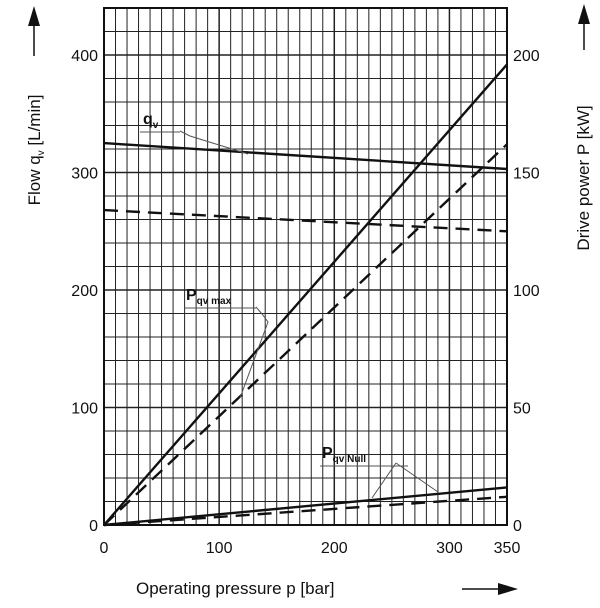 This screenshot has width=600, height=608. What do you see at coordinates (84, 174) in the screenshot?
I see `y-left-tick-label: 300` at bounding box center [84, 174].